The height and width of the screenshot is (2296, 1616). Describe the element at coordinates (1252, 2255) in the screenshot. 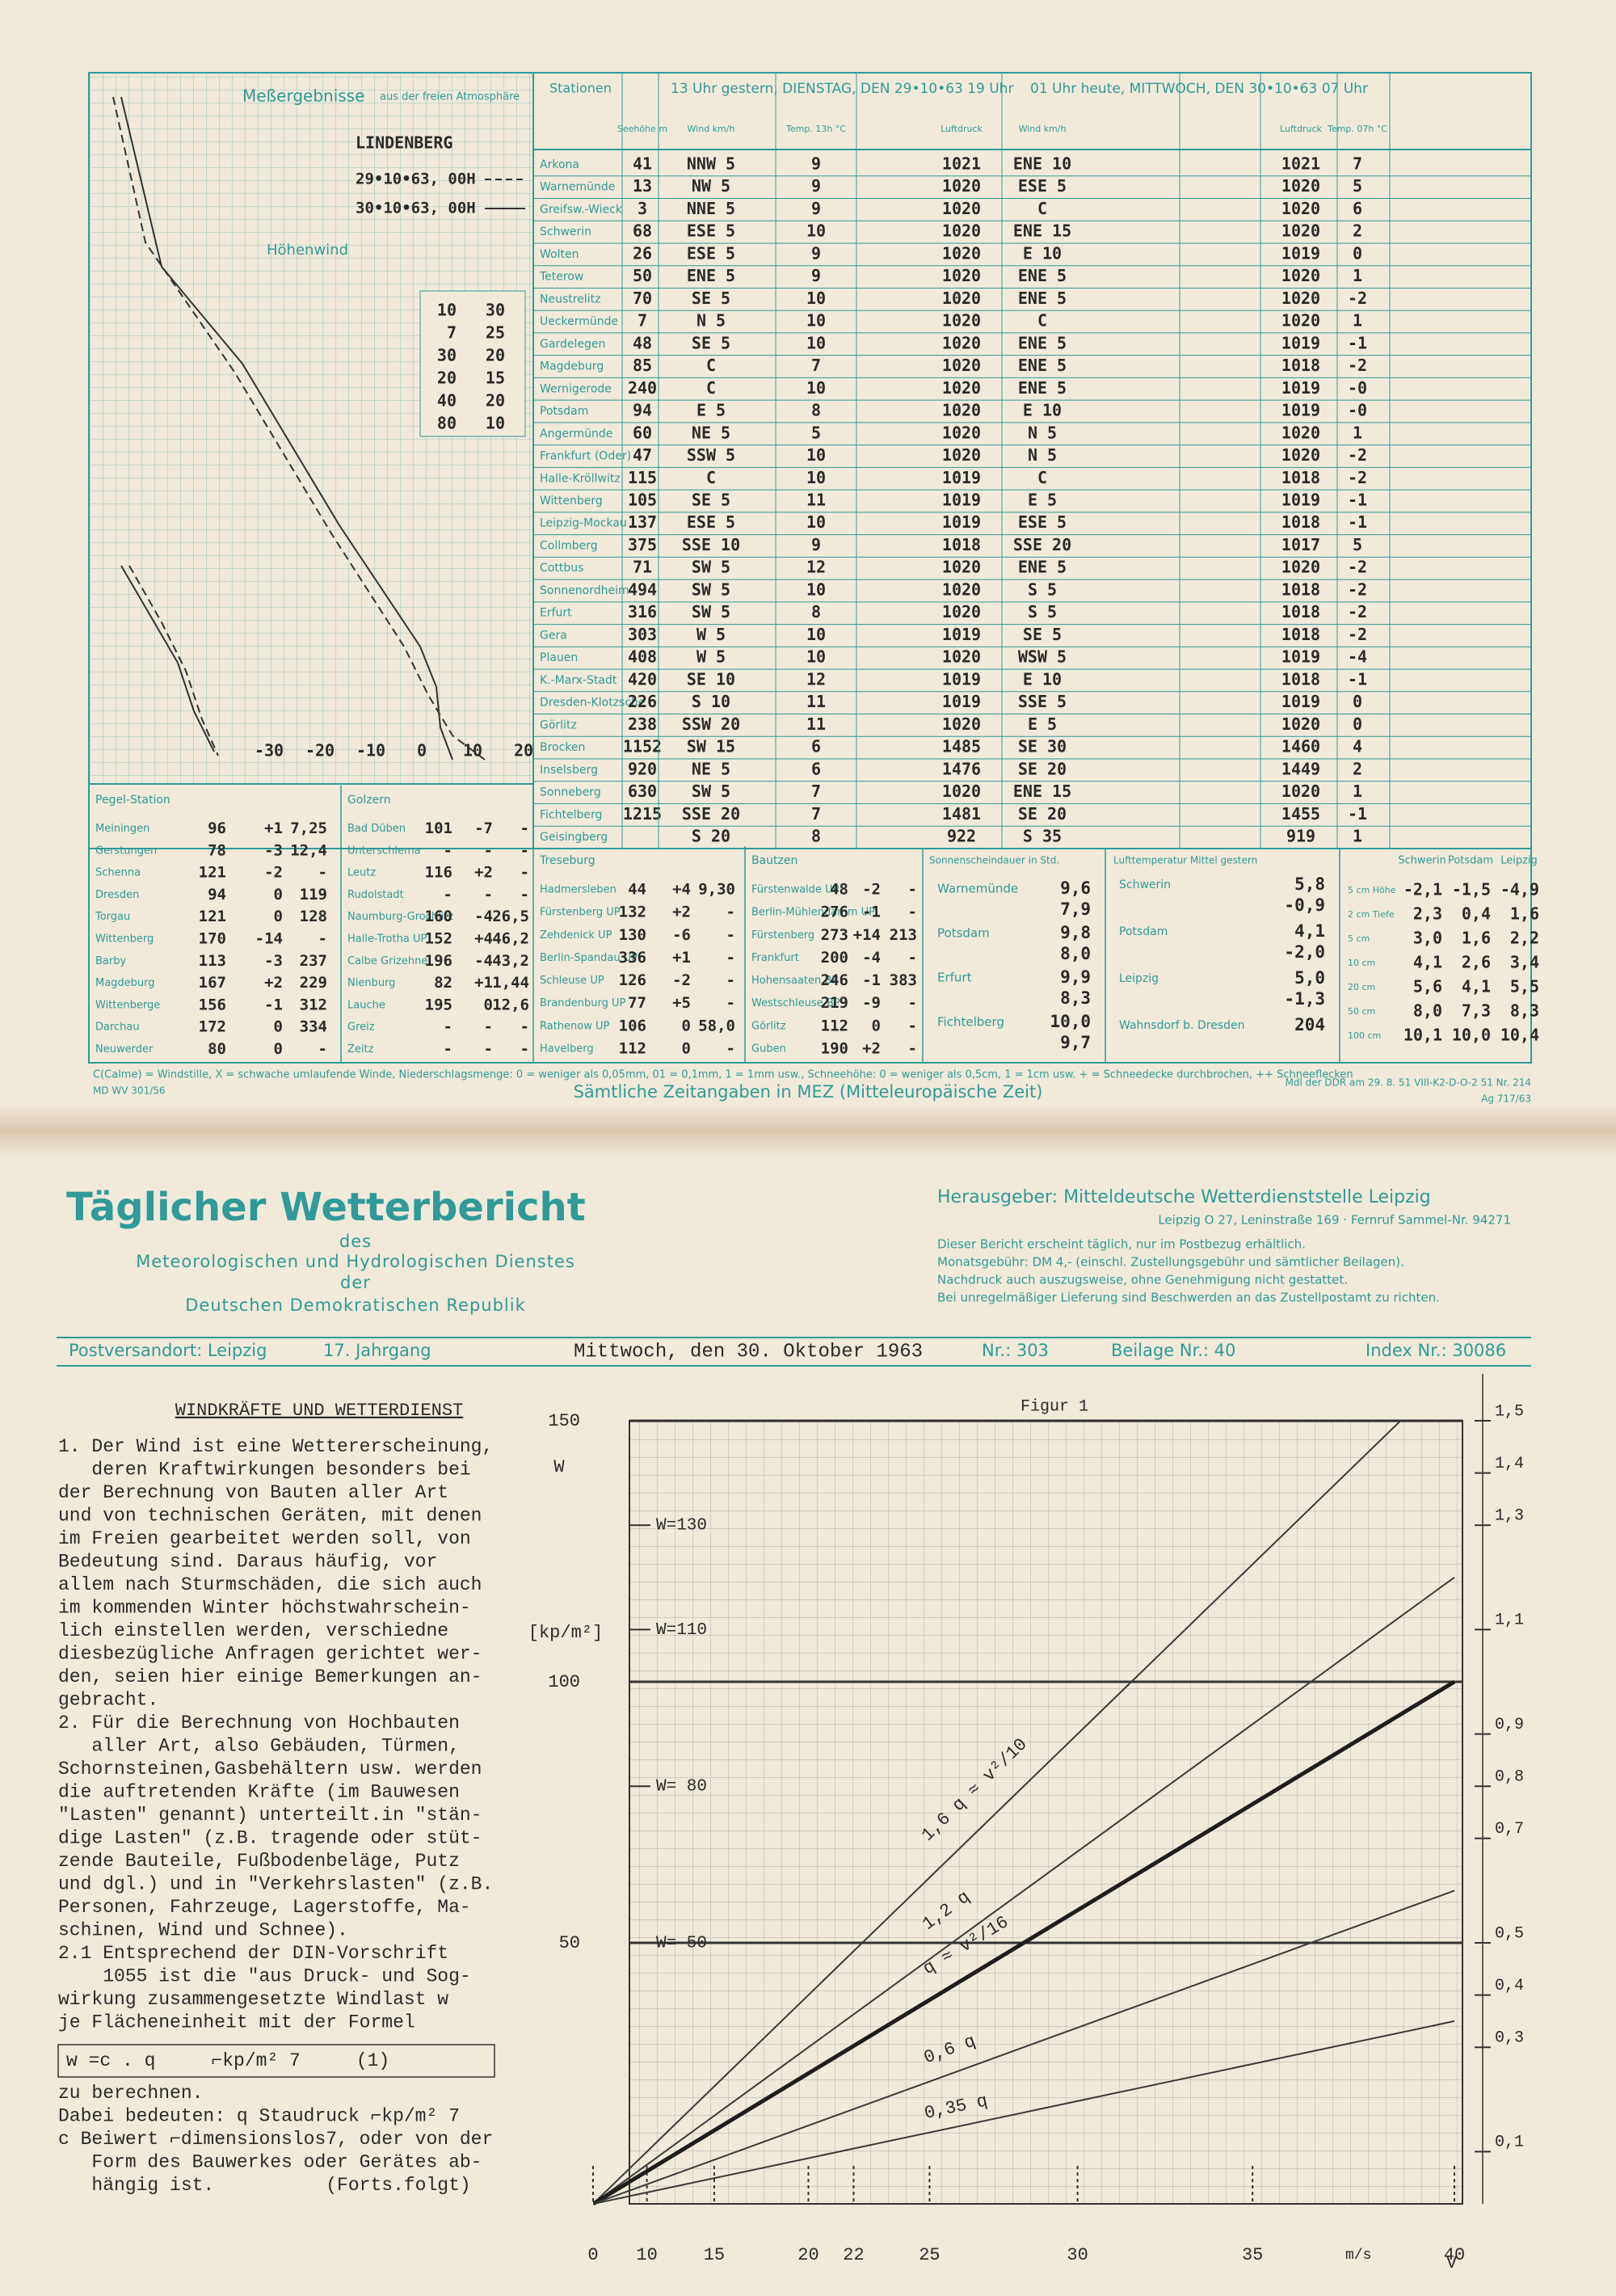

I see `x-tick-label: 35` at that location.